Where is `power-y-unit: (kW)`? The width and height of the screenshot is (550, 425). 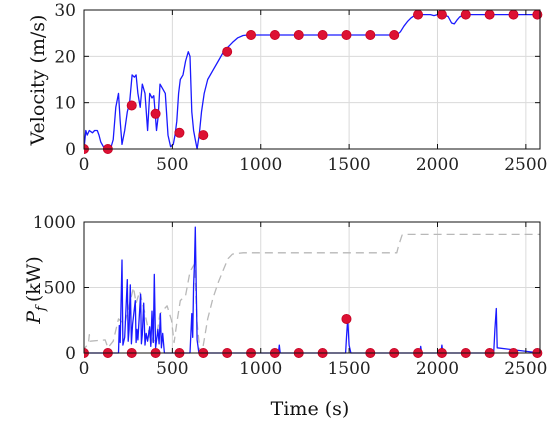 power-y-unit: (kW) is located at coordinates (34, 279).